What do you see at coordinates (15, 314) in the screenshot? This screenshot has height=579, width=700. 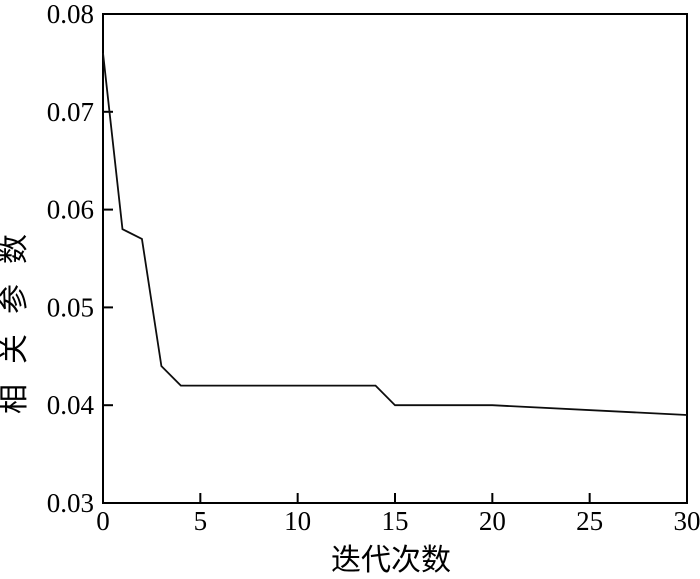 I see `y-axis-label: 相关参数` at bounding box center [15, 314].